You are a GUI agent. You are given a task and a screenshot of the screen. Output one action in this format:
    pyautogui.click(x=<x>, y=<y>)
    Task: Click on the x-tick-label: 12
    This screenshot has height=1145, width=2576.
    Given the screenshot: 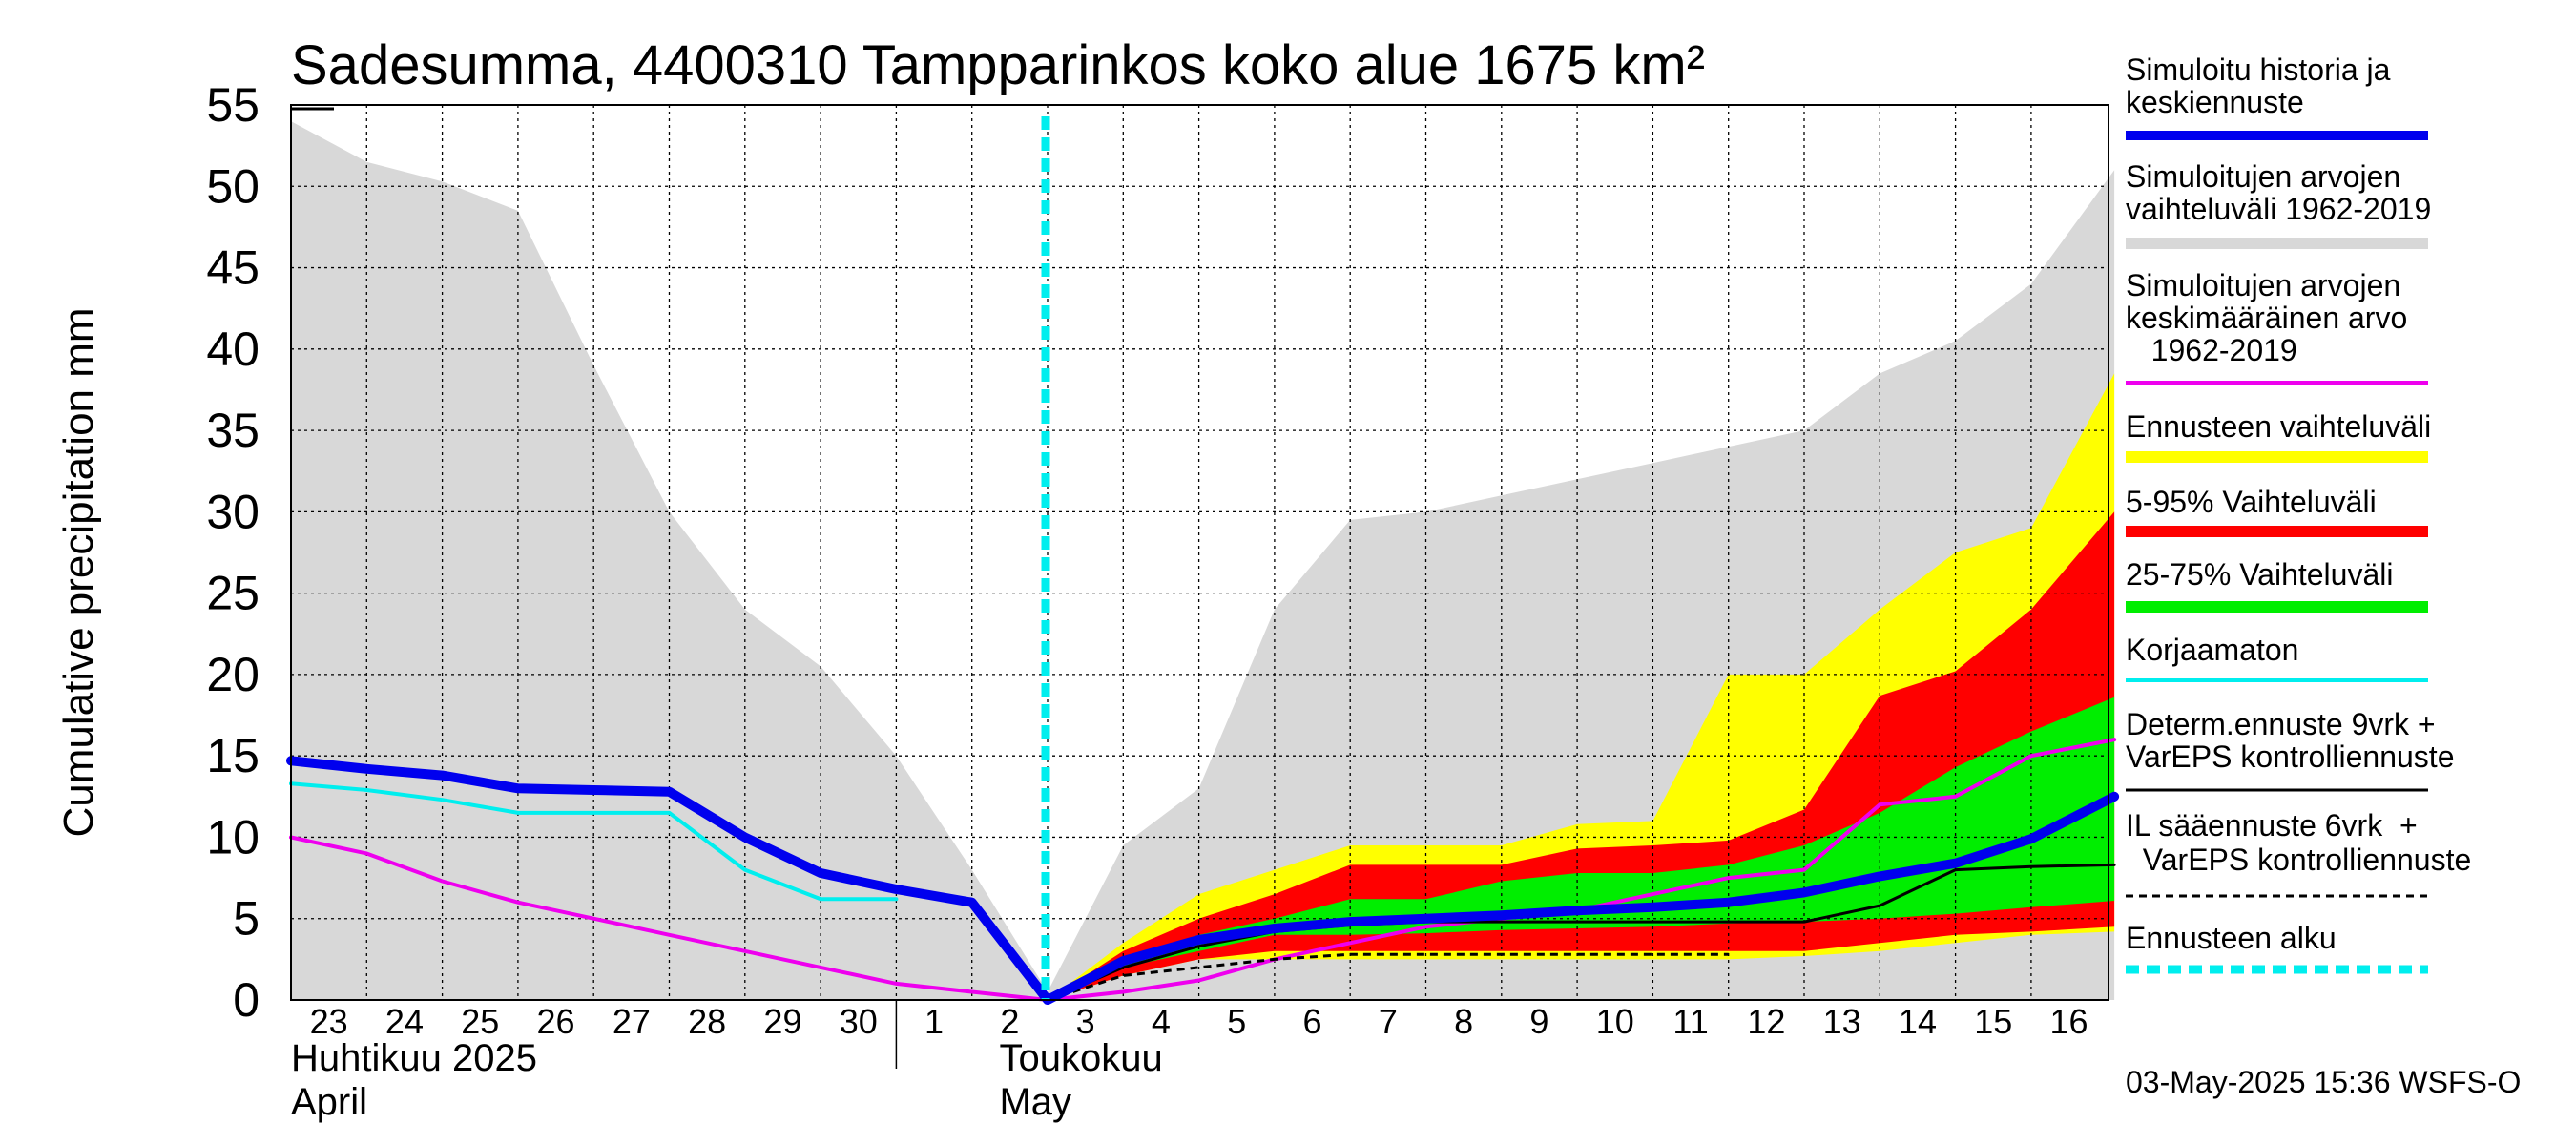 What is the action you would take?
    pyautogui.click(x=1766, y=1022)
    